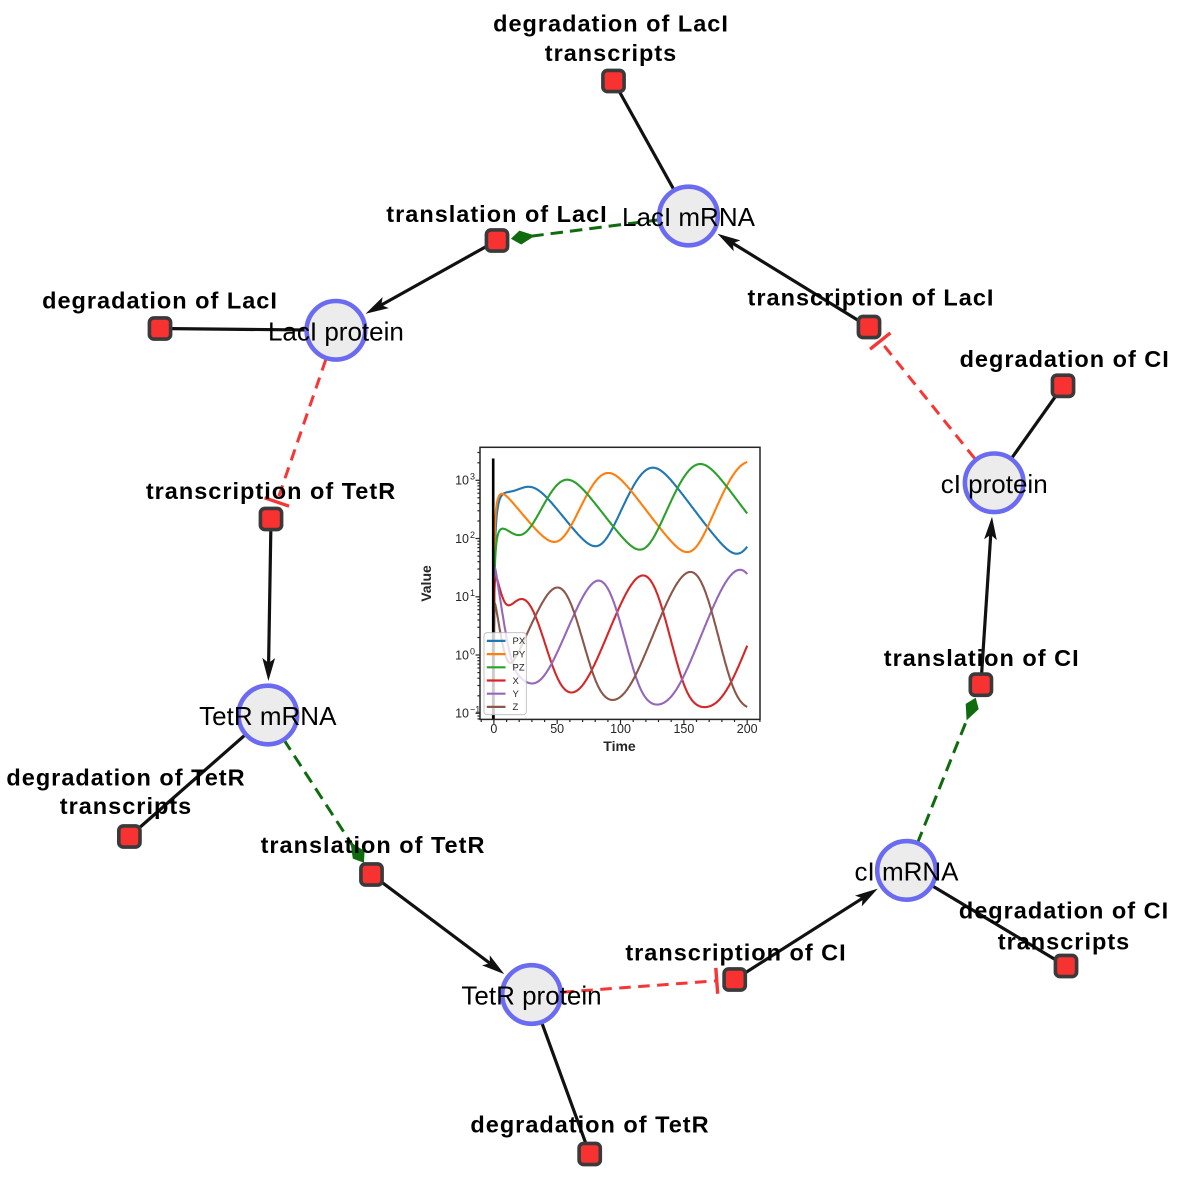 The image size is (1189, 1200). I want to click on svg-text: LacI protein, so click(336, 331).